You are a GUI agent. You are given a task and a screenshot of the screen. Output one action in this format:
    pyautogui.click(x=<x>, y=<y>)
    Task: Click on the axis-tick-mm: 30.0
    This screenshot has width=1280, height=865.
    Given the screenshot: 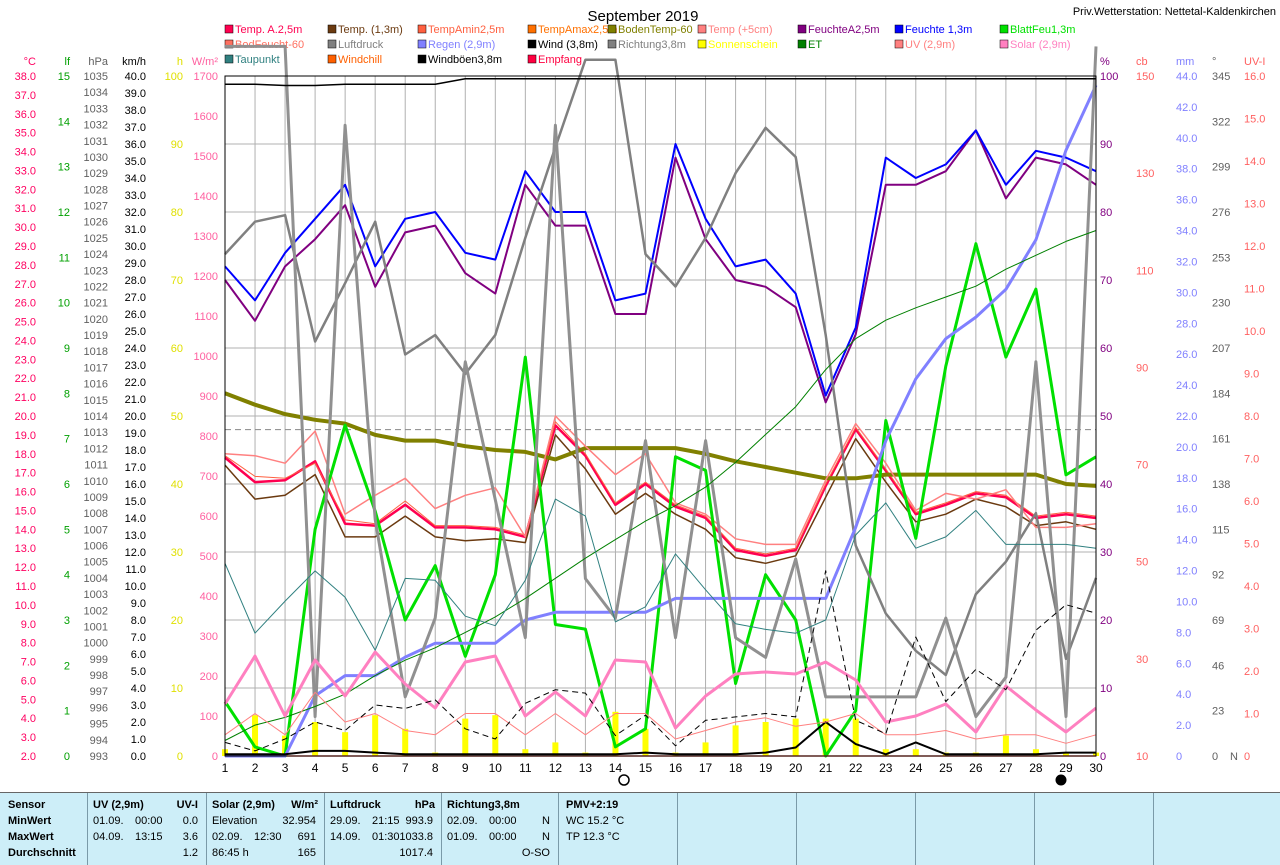 What is the action you would take?
    pyautogui.click(x=1186, y=293)
    